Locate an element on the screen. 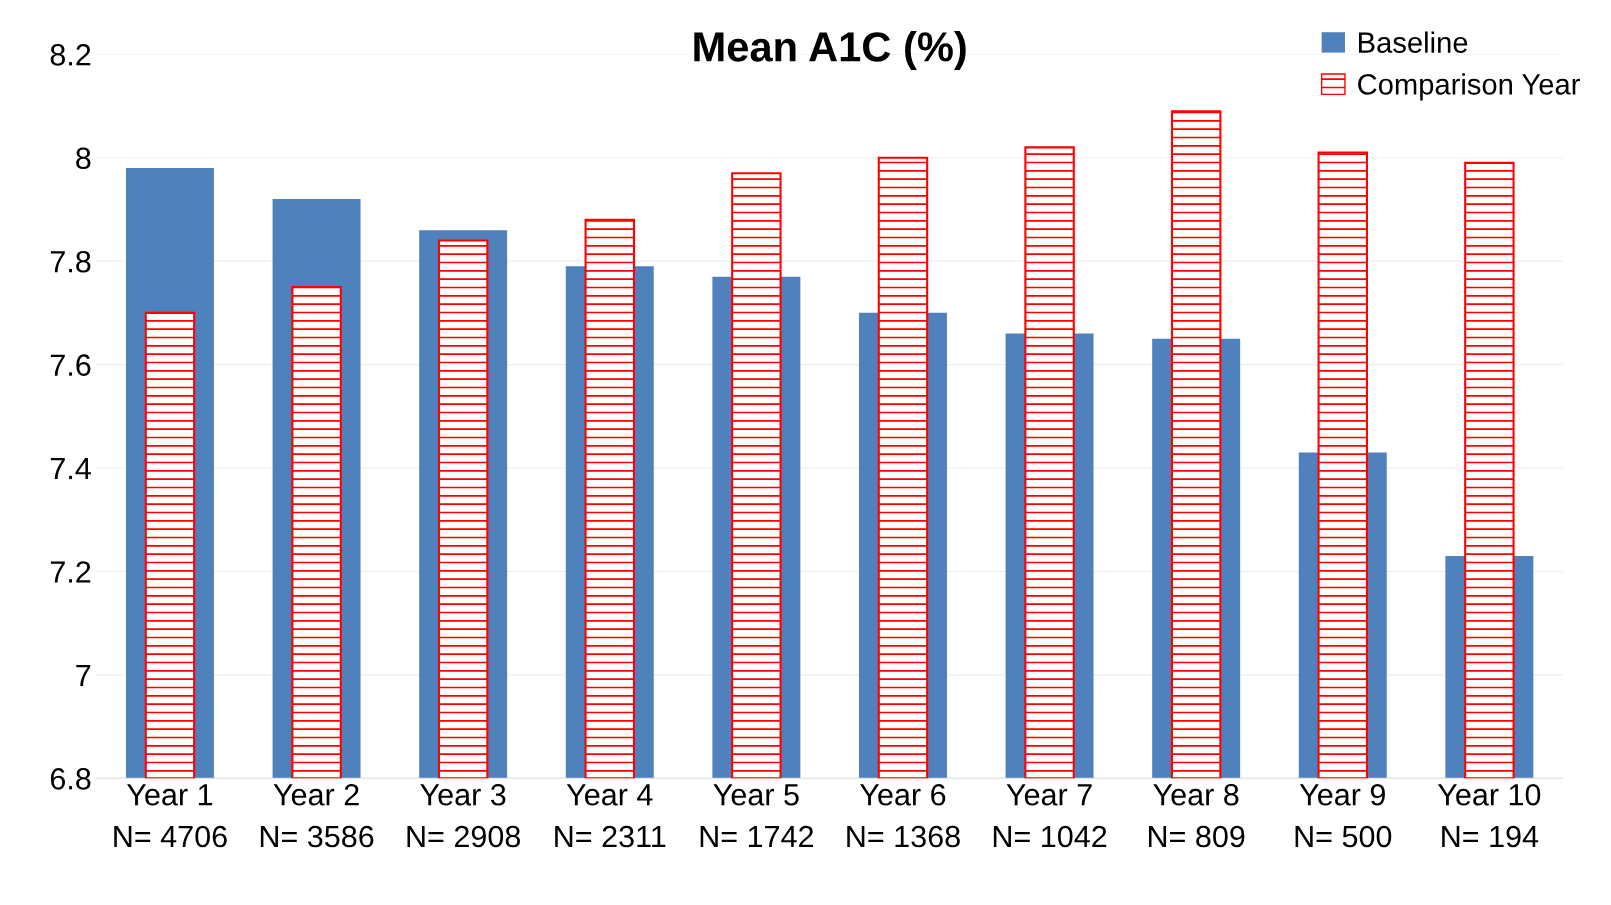 The width and height of the screenshot is (1611, 905). x-tick-label: Year 10 N= 194 is located at coordinates (1489, 815).